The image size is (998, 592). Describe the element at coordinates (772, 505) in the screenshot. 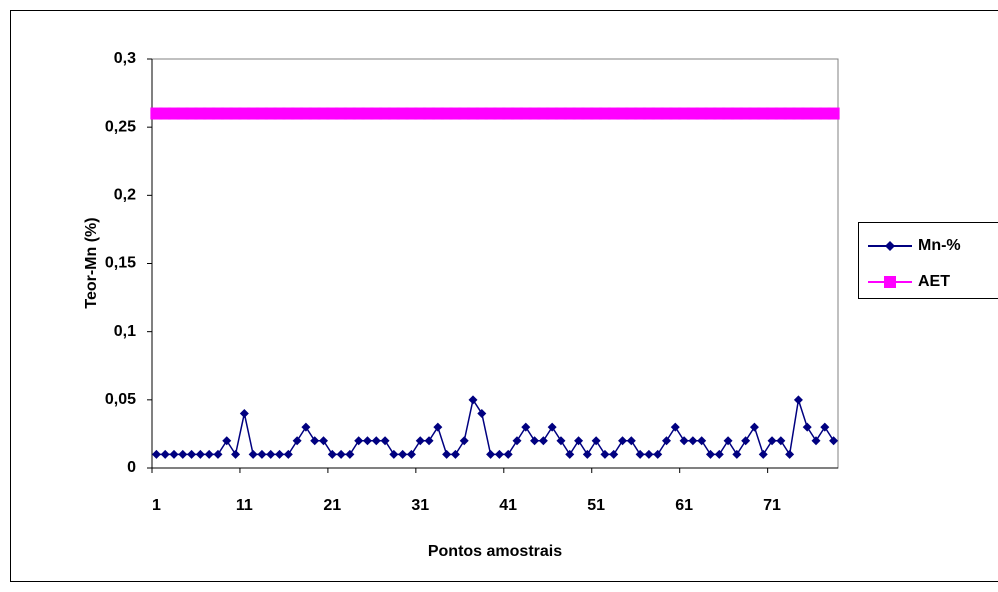

I see `x-tick-label: 71` at that location.